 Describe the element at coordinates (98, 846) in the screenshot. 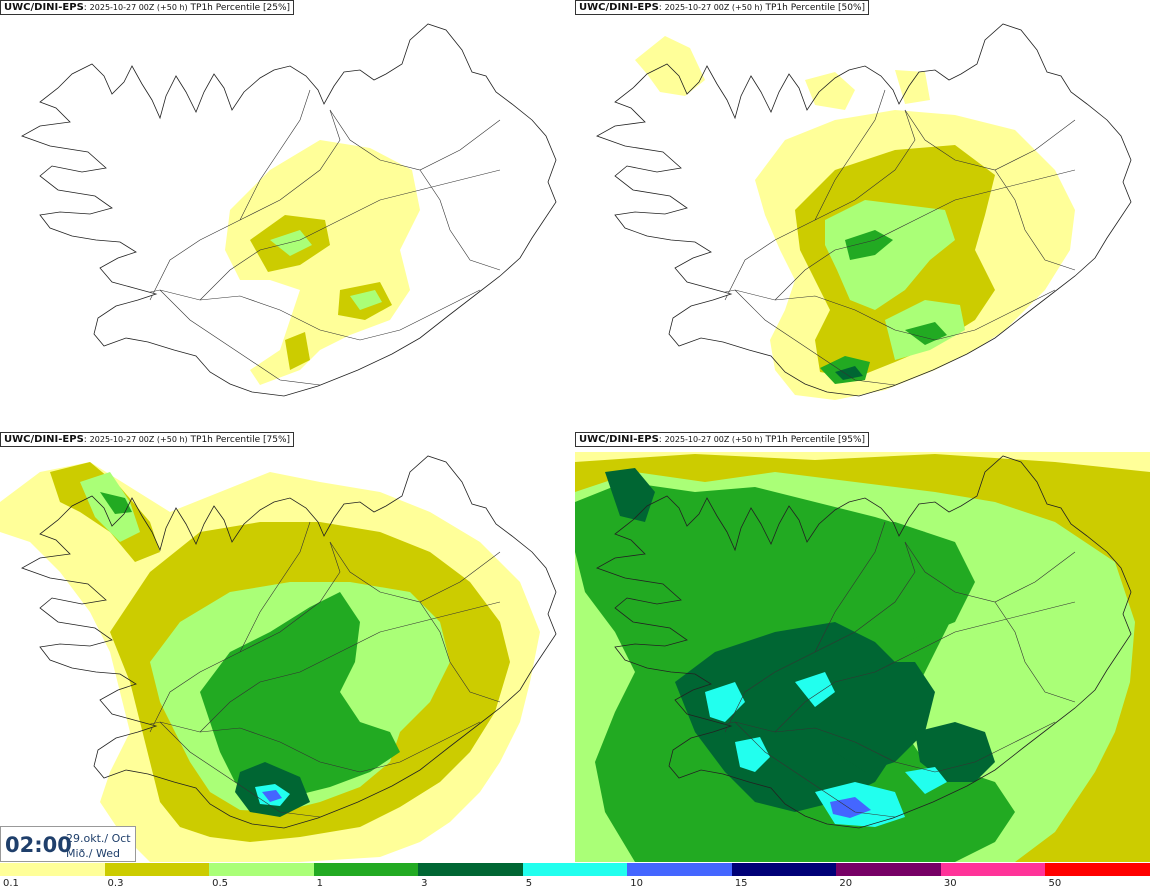

I see `valid-date: 29.okt./ Oct Mið./ Wed` at that location.